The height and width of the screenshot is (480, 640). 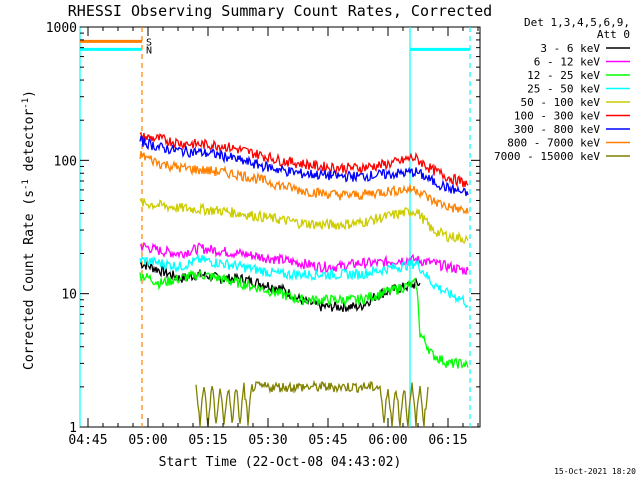 What do you see at coordinates (387, 440) in the screenshot?
I see `x-tick-label: 06:00` at bounding box center [387, 440].